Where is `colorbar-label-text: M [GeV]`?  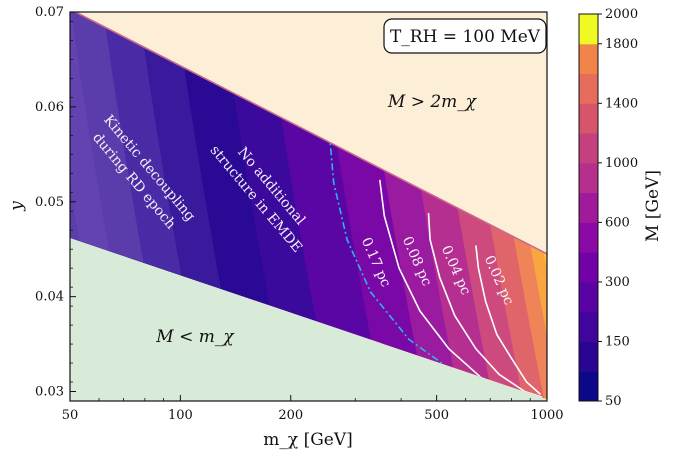 colorbar-label-text: M [GeV] is located at coordinates (653, 206).